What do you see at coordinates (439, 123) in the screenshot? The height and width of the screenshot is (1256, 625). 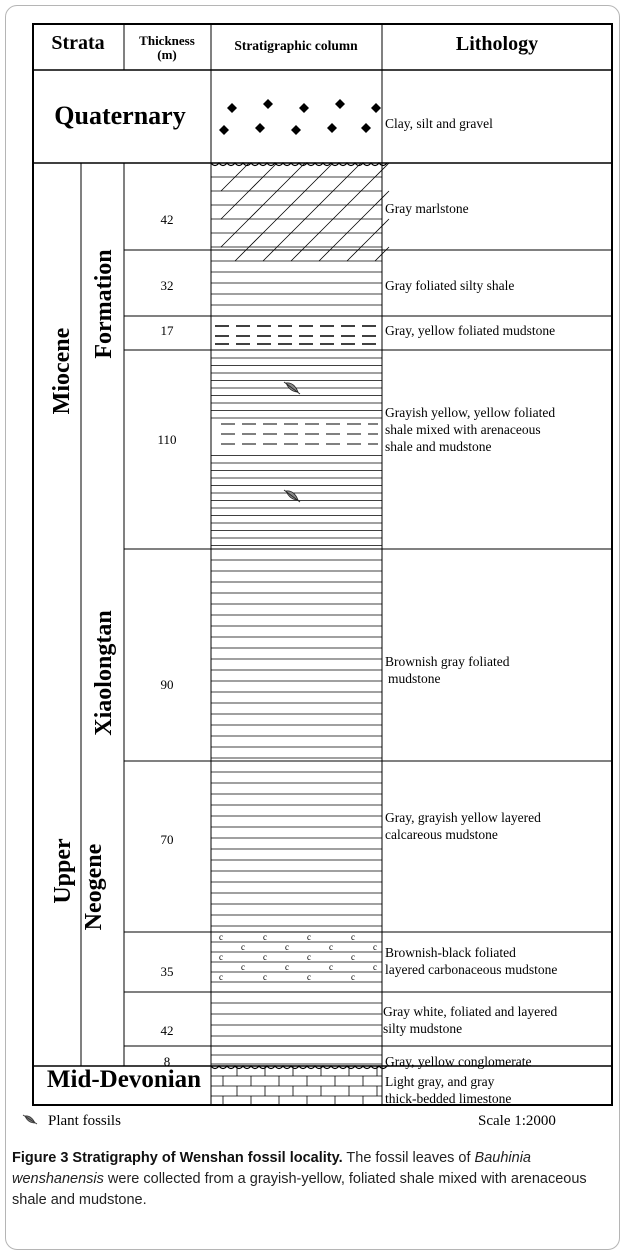 I see `lithology-row-0: Clay, silt and gravel` at bounding box center [439, 123].